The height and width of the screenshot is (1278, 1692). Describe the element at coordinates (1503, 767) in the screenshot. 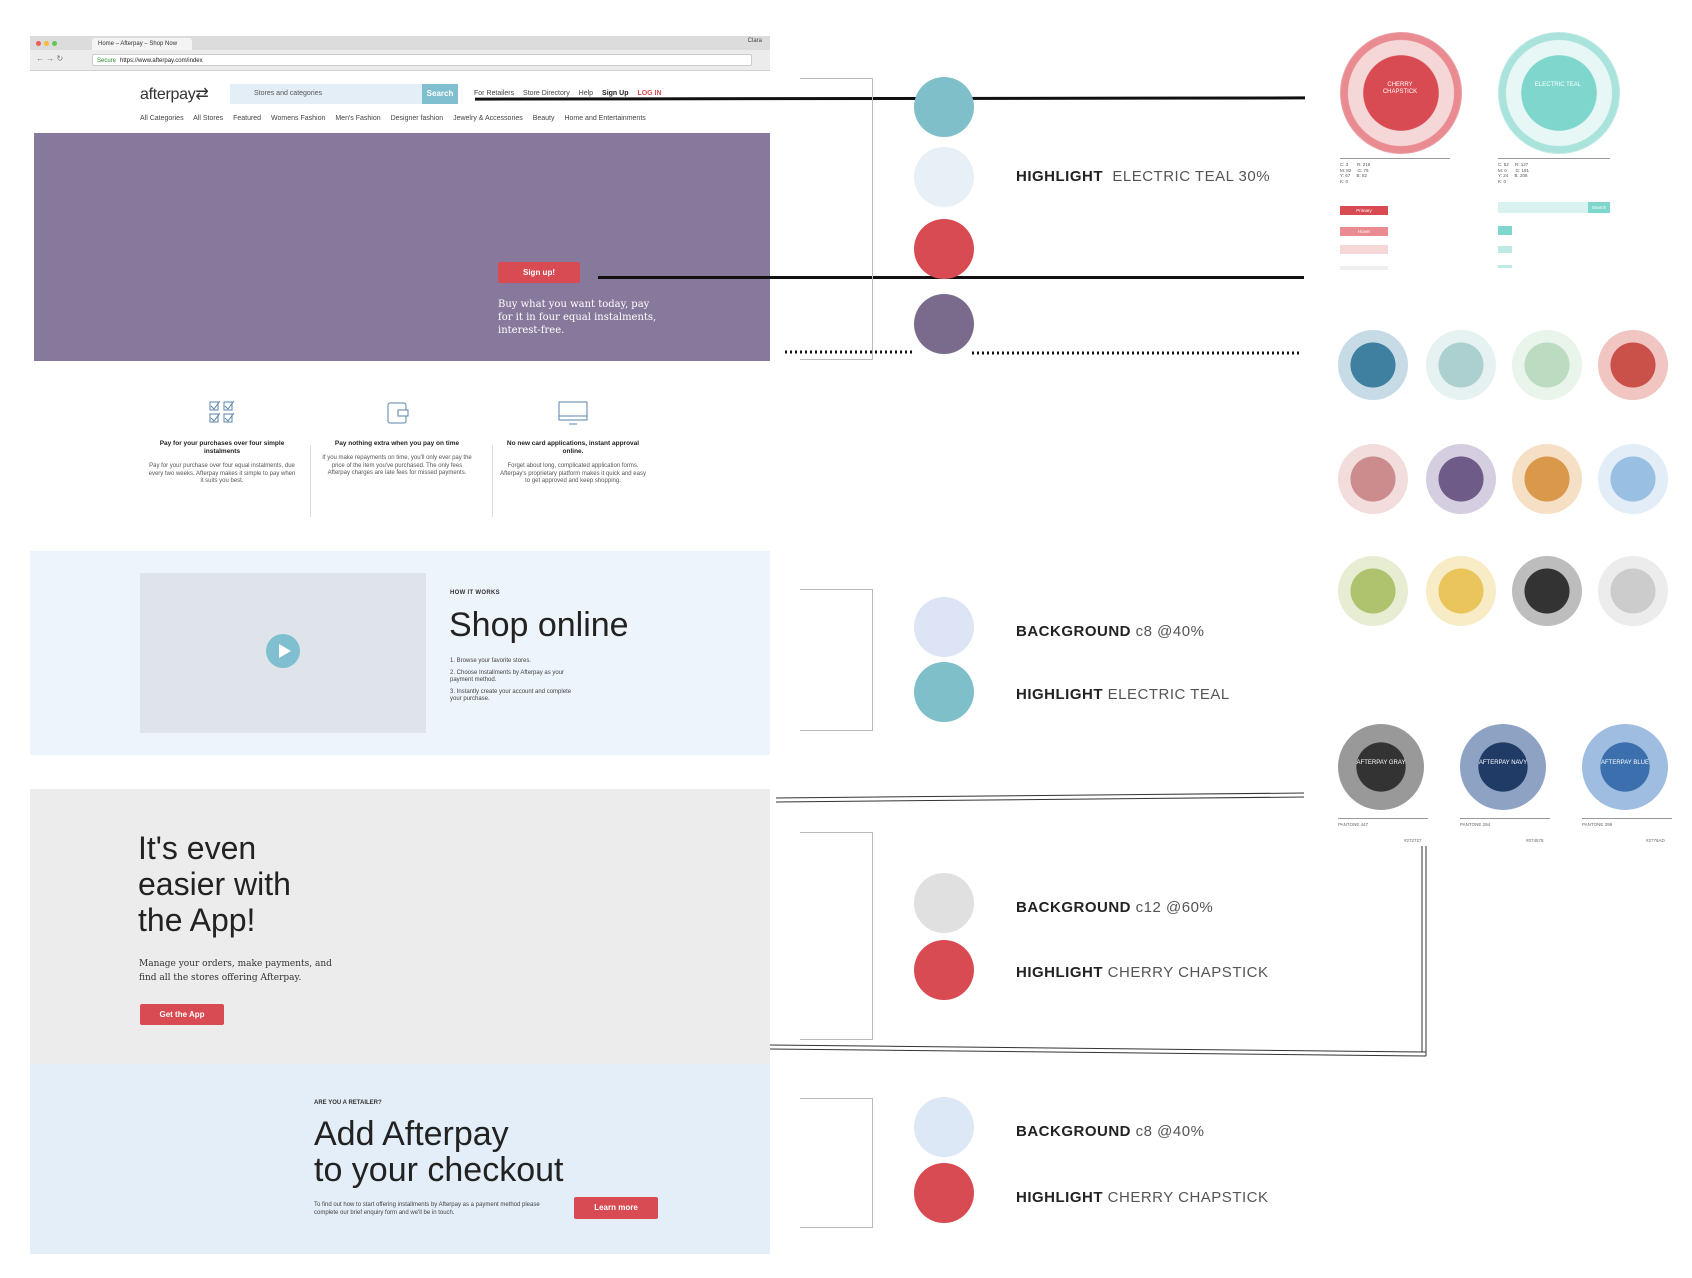

I see `afterpay-navy-chip` at that location.